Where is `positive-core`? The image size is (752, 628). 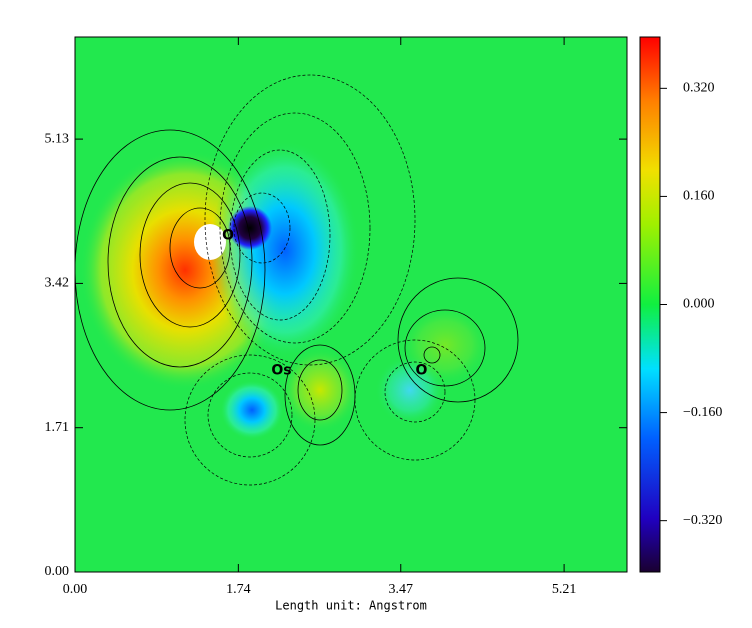 positive-core is located at coordinates (210, 242).